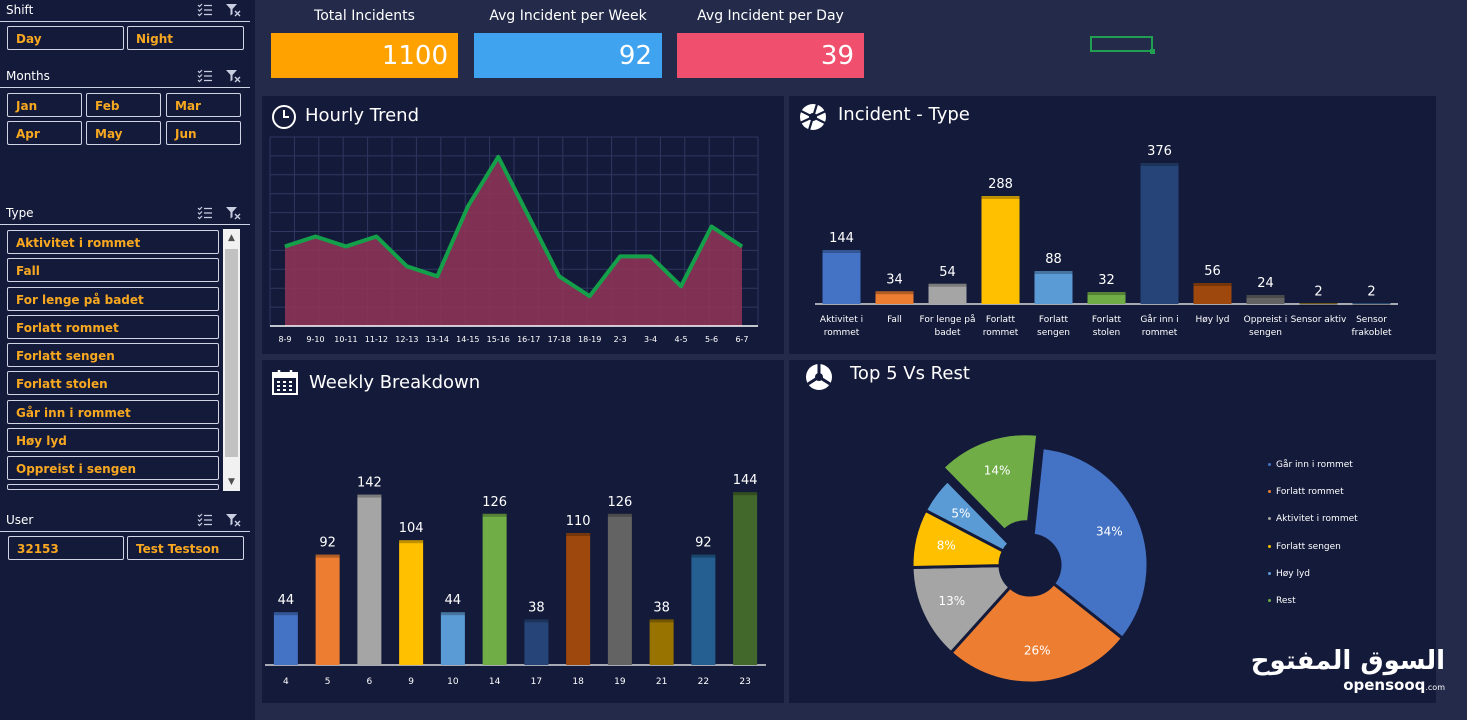 Image resolution: width=1467 pixels, height=720 pixels. Describe the element at coordinates (65, 38) in the screenshot. I see `slicer-item-day: Day` at that location.